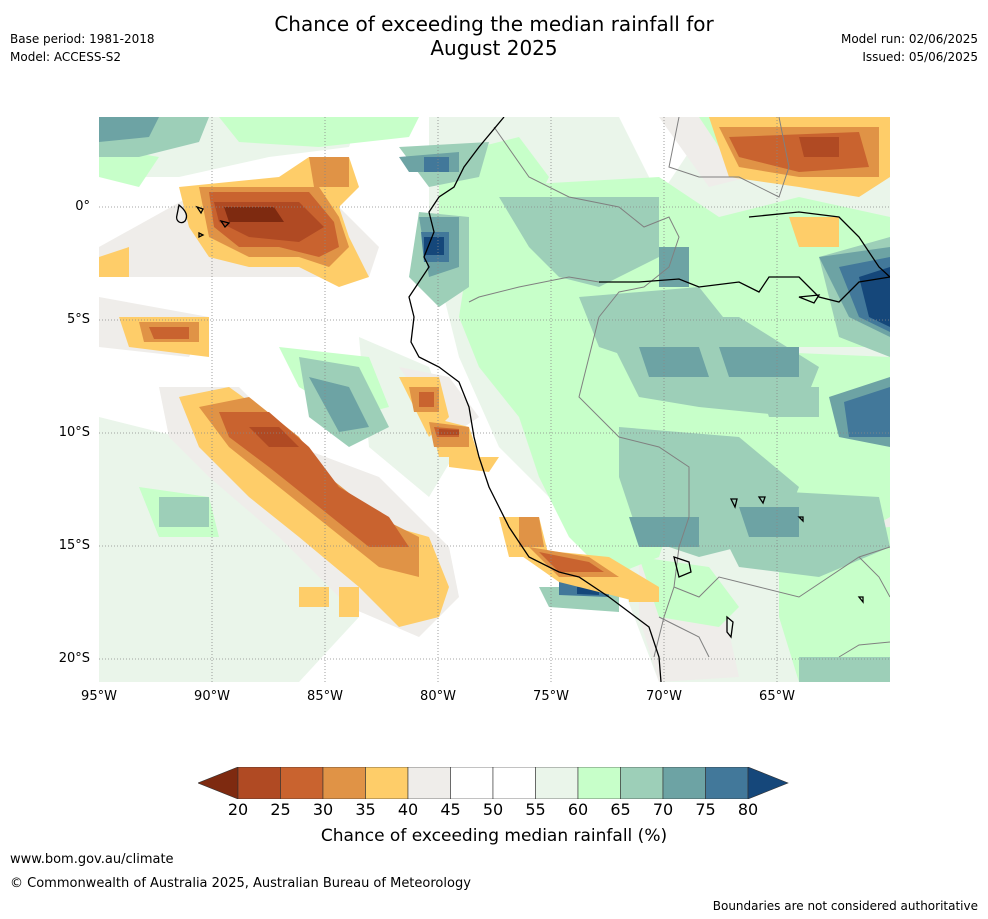  Describe the element at coordinates (620, 809) in the screenshot. I see `colorbar-tick-label: 65` at that location.